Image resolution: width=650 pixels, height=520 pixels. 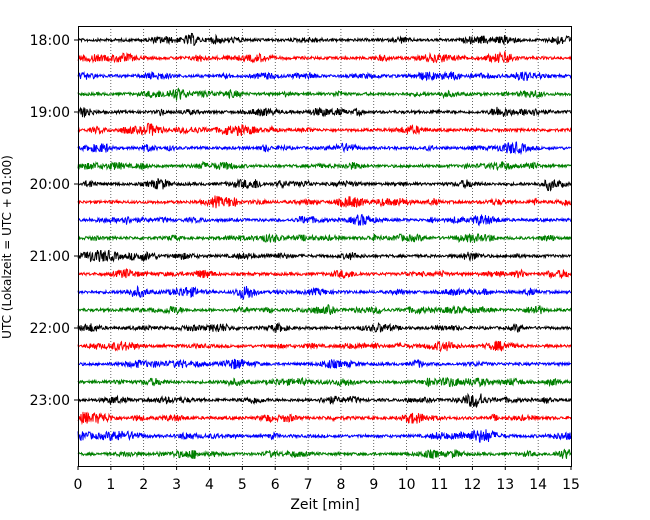 I want to click on x-tick-label: 8, so click(x=340, y=485).